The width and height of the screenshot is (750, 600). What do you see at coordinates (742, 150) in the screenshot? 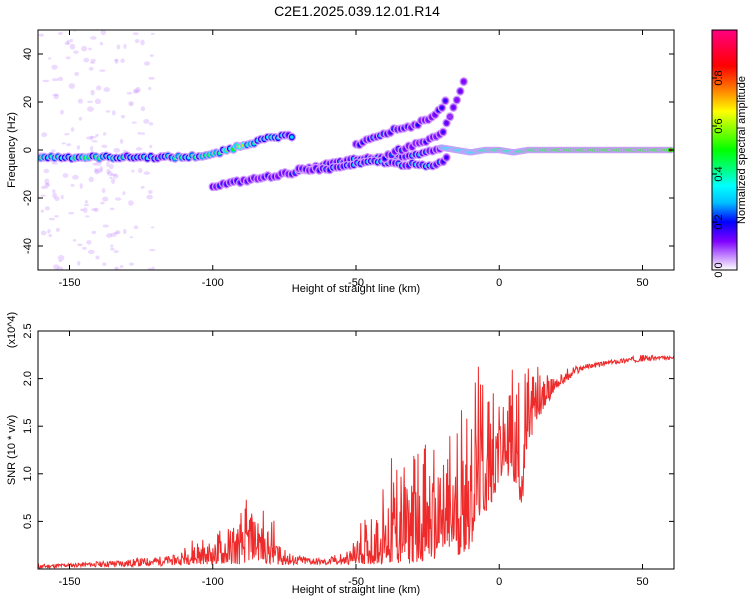
I see `colorbar-label: Normalized spectral amplitude` at bounding box center [742, 150].